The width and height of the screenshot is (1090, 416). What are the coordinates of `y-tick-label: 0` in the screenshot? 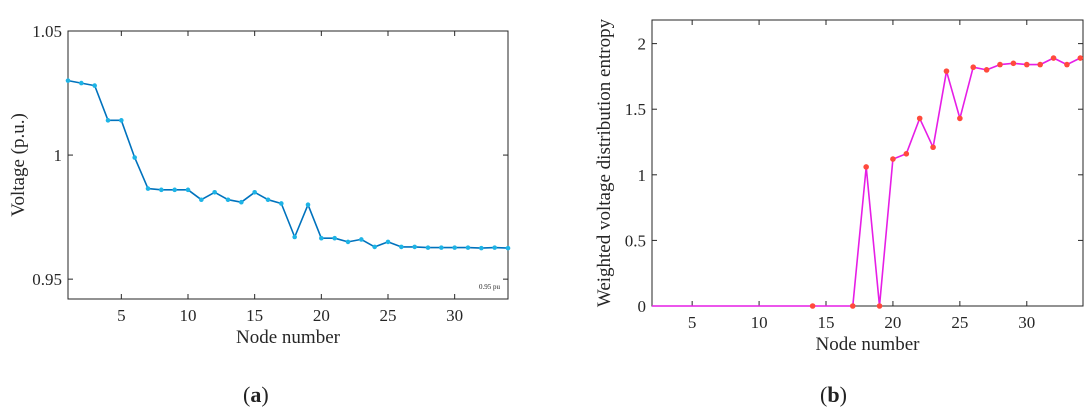 It's located at (642, 306).